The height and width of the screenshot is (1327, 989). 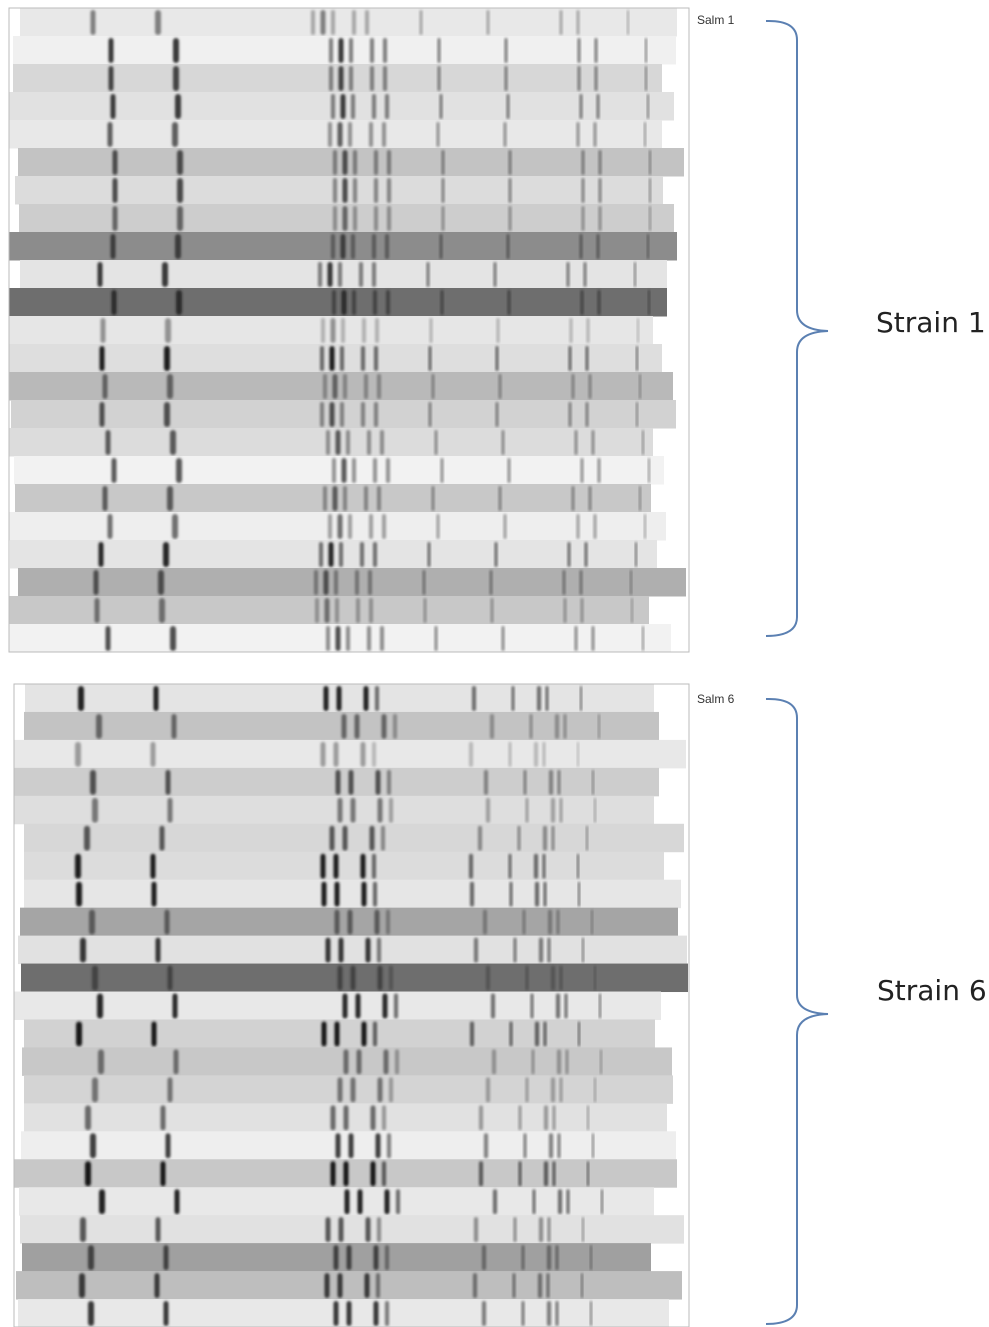 I want to click on lane-label: Salm 1, so click(x=716, y=20).